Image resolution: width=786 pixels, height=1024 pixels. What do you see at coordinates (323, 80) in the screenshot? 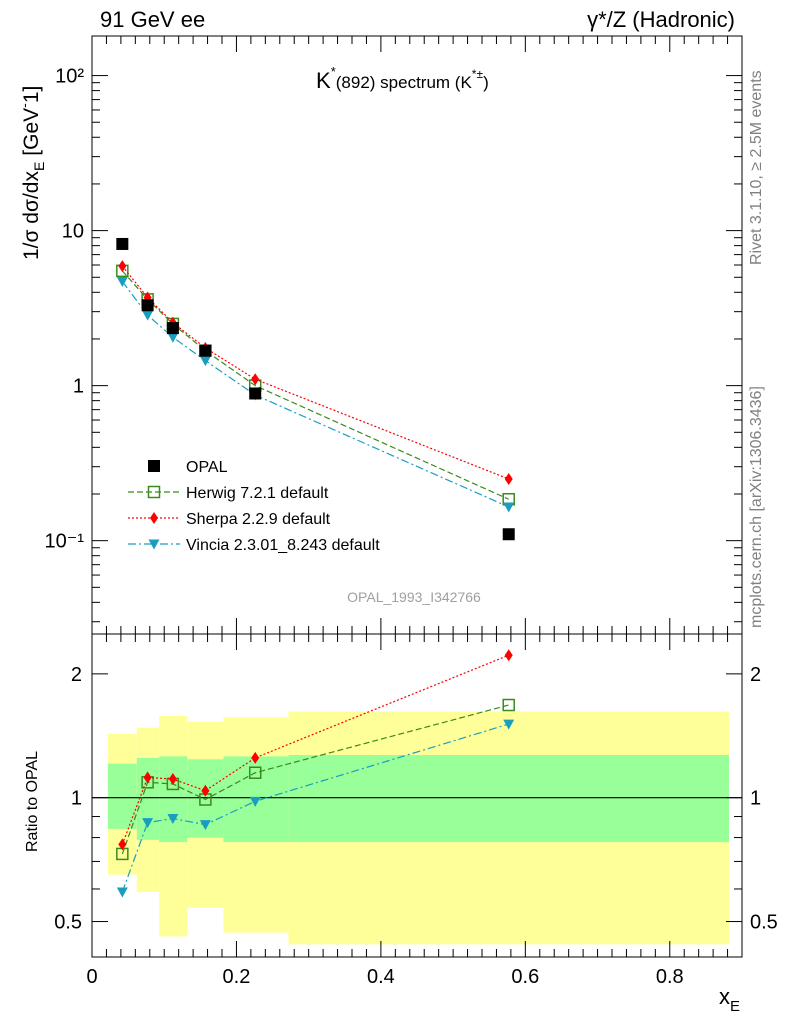
I see `title-main: K` at bounding box center [323, 80].